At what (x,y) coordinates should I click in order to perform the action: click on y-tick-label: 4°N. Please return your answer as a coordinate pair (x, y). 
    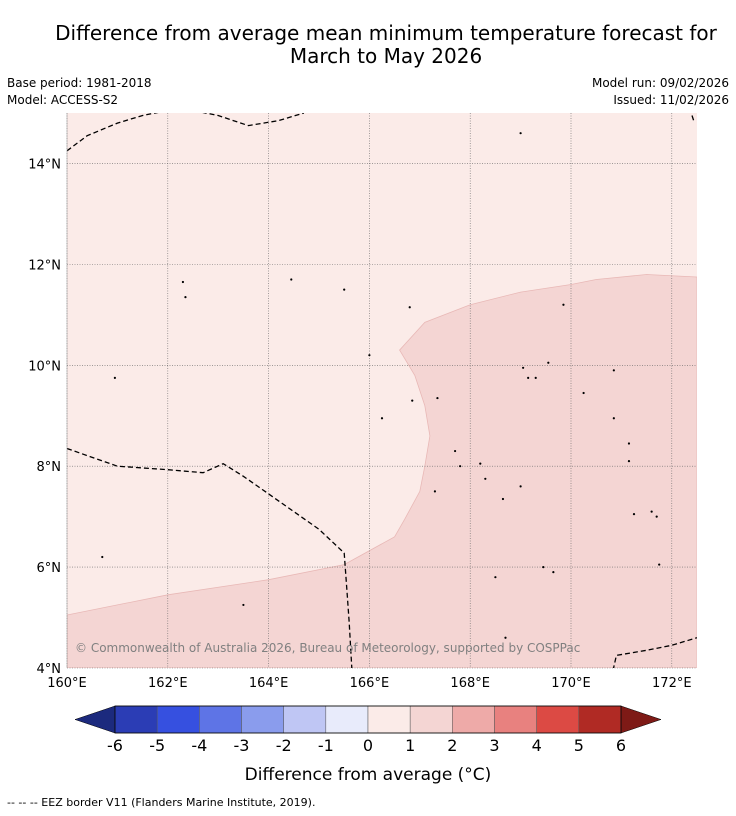
    Looking at the image, I should click on (49, 669).